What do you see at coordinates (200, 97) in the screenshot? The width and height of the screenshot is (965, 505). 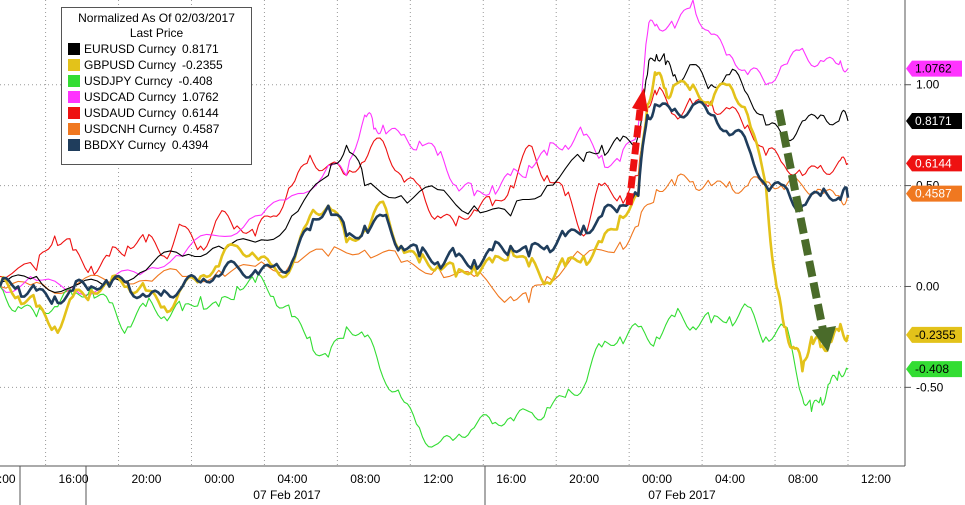 I see `legend-series-value: 1.0762` at bounding box center [200, 97].